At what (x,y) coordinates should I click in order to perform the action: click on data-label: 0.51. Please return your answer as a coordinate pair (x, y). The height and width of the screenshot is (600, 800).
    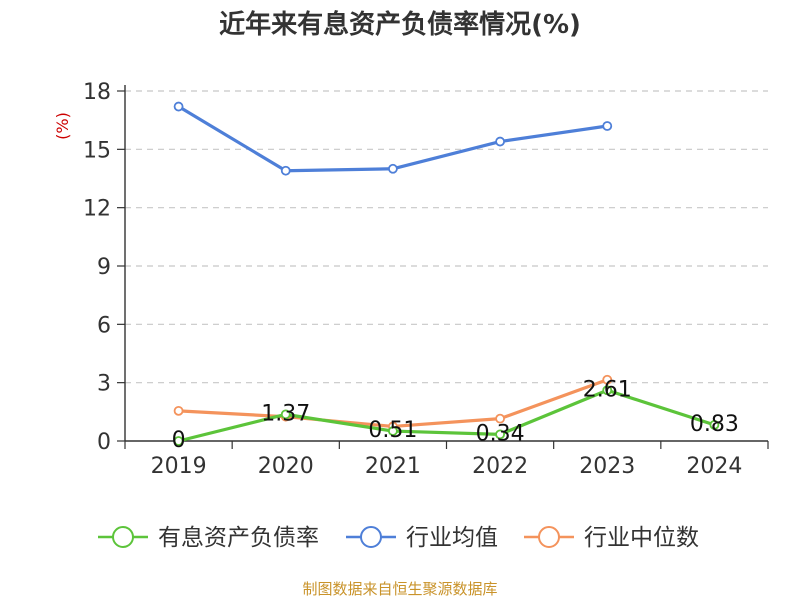
    Looking at the image, I should click on (392, 430).